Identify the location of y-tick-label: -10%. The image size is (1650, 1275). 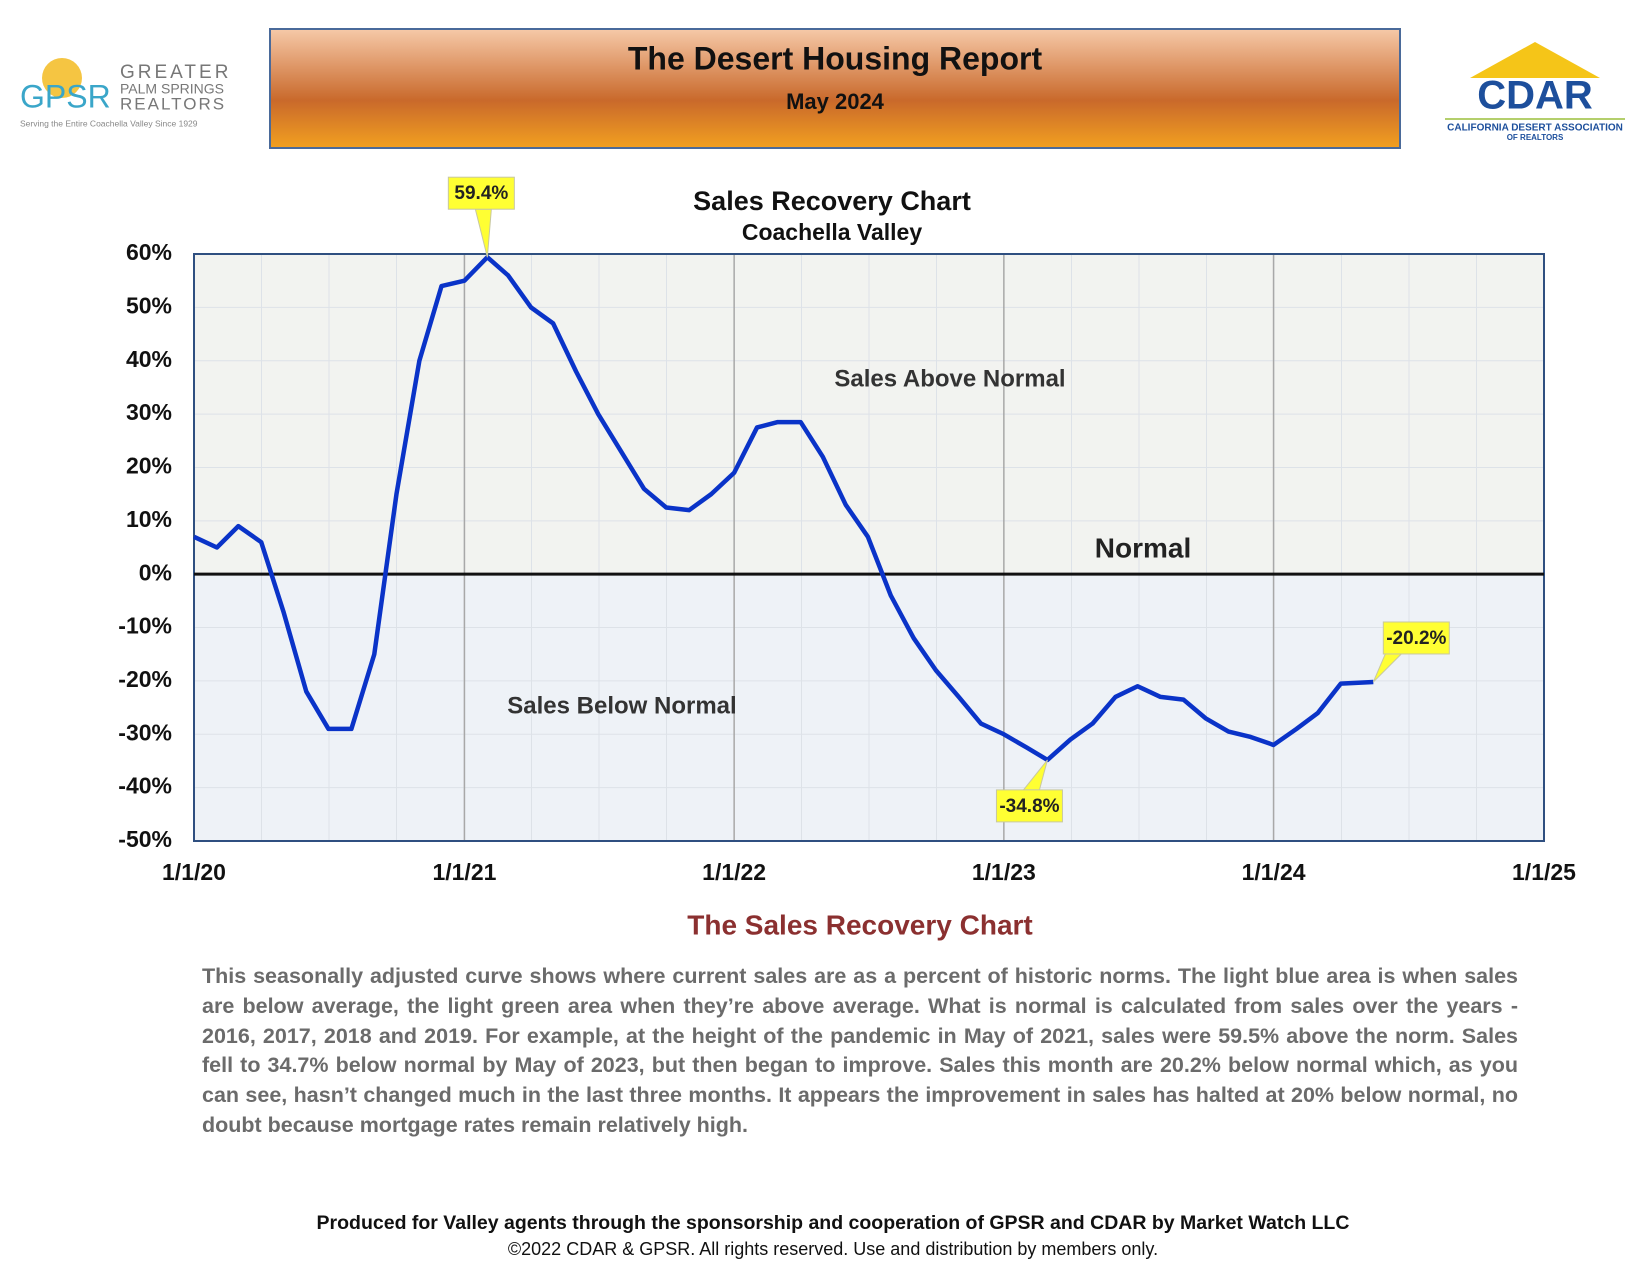
(145, 626).